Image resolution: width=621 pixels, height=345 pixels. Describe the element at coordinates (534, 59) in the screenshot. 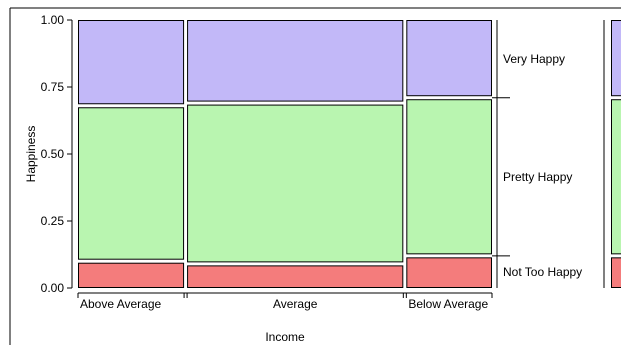

I see `series-label-very-happy: Very Happy` at that location.